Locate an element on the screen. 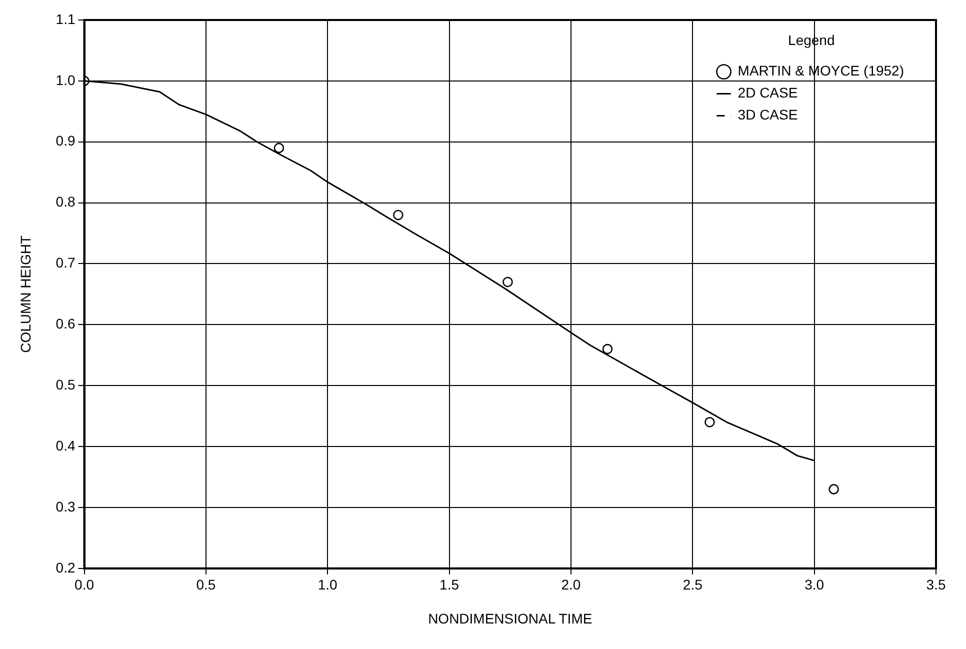  y-tick-label: 0.3 is located at coordinates (66, 506).